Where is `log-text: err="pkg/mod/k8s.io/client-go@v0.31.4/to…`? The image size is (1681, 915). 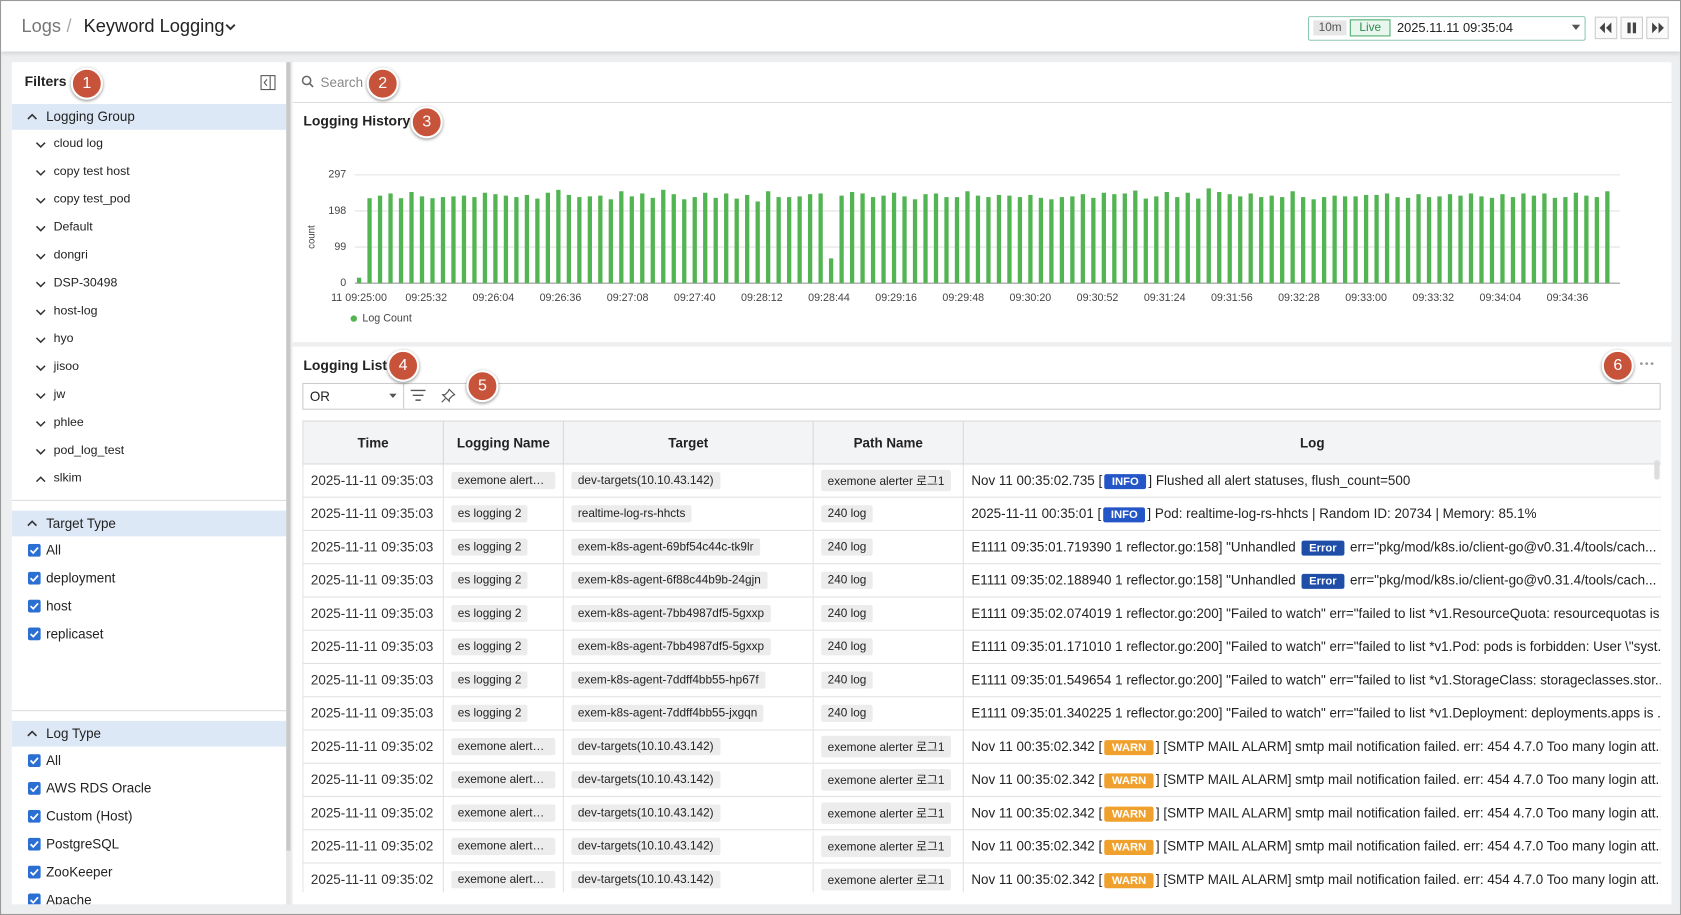
log-text: err="pkg/mod/k8s.io/client-go@v0.31.4/to… is located at coordinates (1501, 579).